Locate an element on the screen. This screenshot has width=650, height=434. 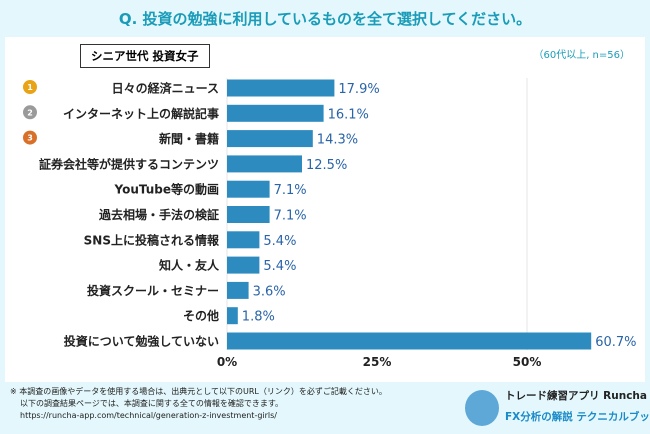
value-label: 17.9% is located at coordinates (358, 89).